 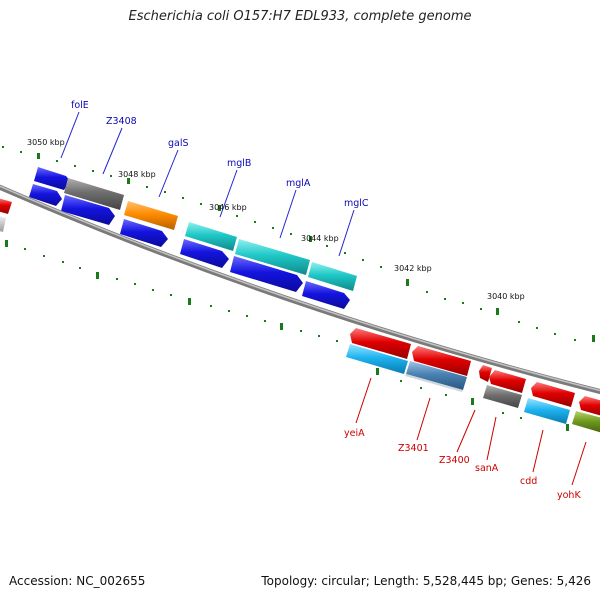 I want to click on ruler-label: 3044 kbp, so click(x=320, y=238).